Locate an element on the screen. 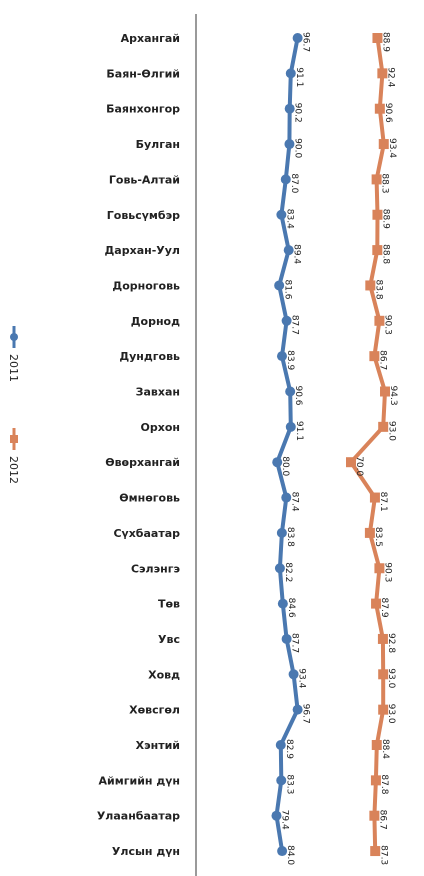  data-label-2011: 87.4 is located at coordinates (294, 502).